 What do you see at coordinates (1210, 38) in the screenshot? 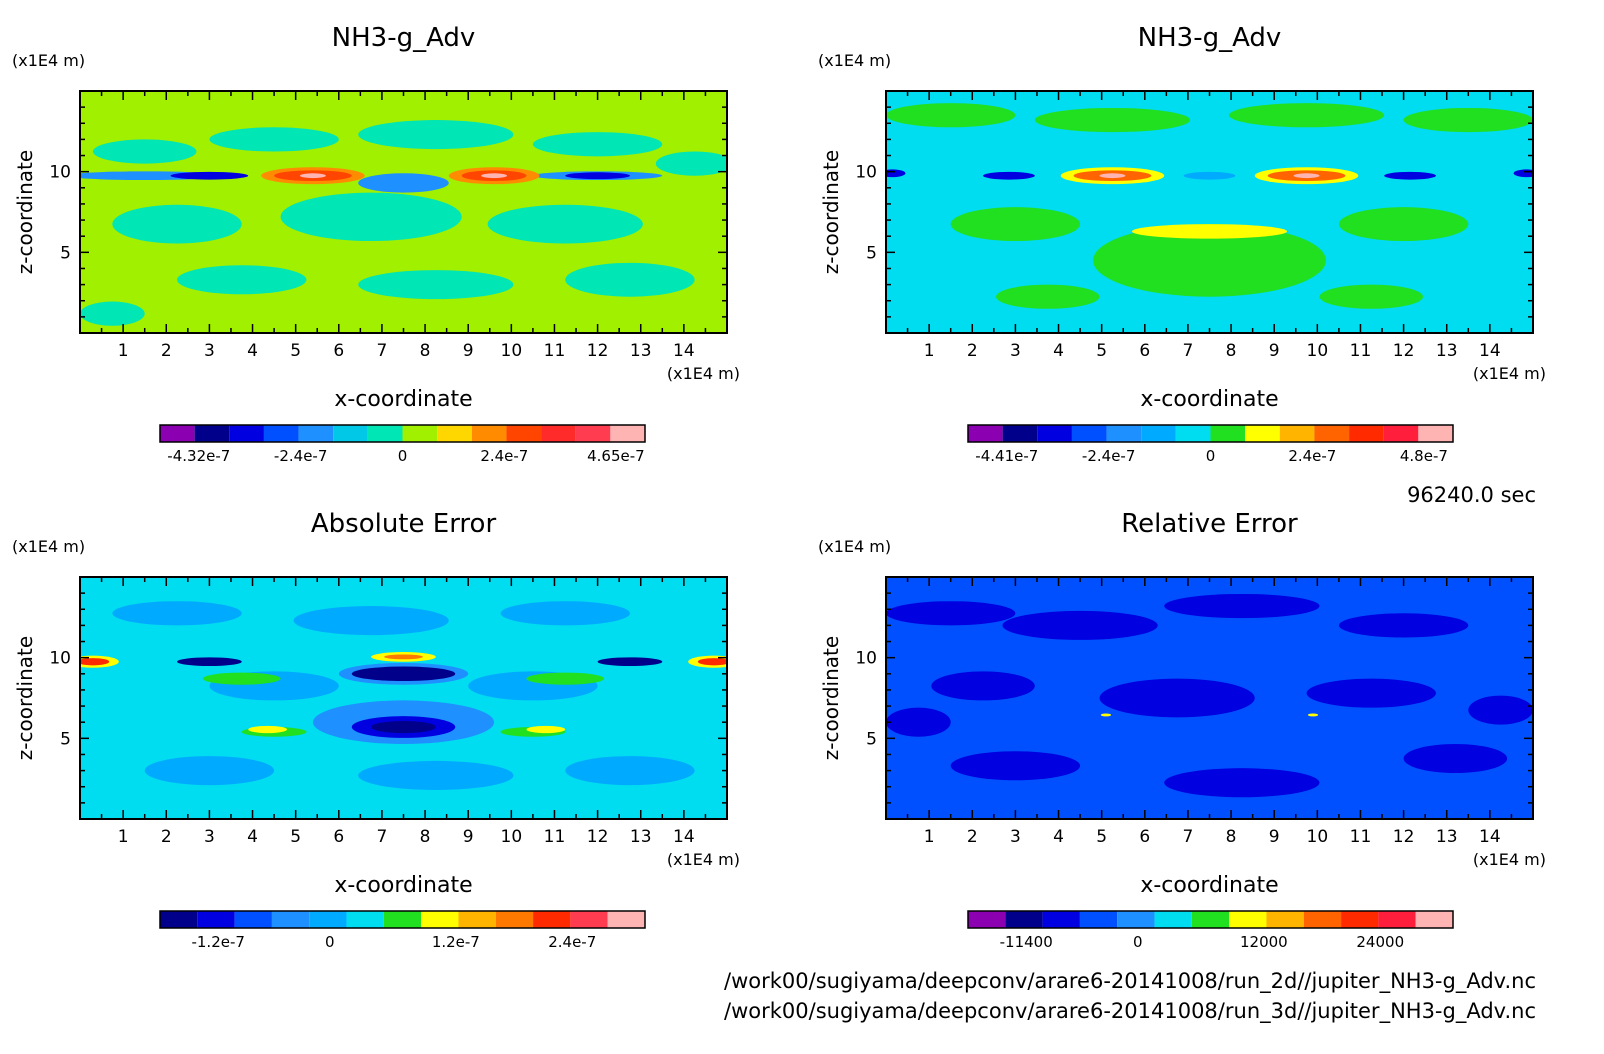
I see `chart-title: NH3-g_Adv` at bounding box center [1210, 38].